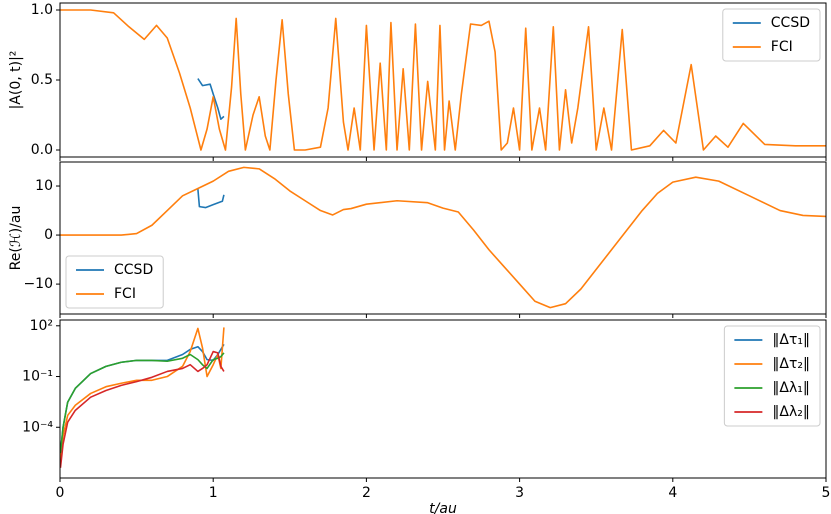 Image resolution: width=831 pixels, height=514 pixels. What do you see at coordinates (213, 493) in the screenshot?
I see `x-tick-label: 1` at bounding box center [213, 493].